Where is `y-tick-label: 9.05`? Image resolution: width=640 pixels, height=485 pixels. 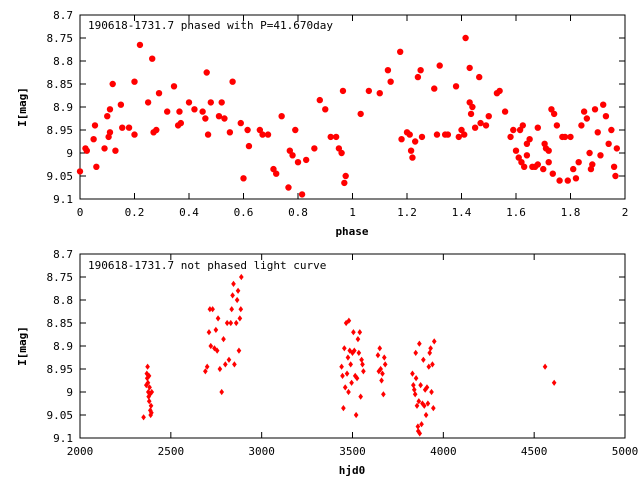
y-tick-label: 9.05 is located at coordinates (60, 176).